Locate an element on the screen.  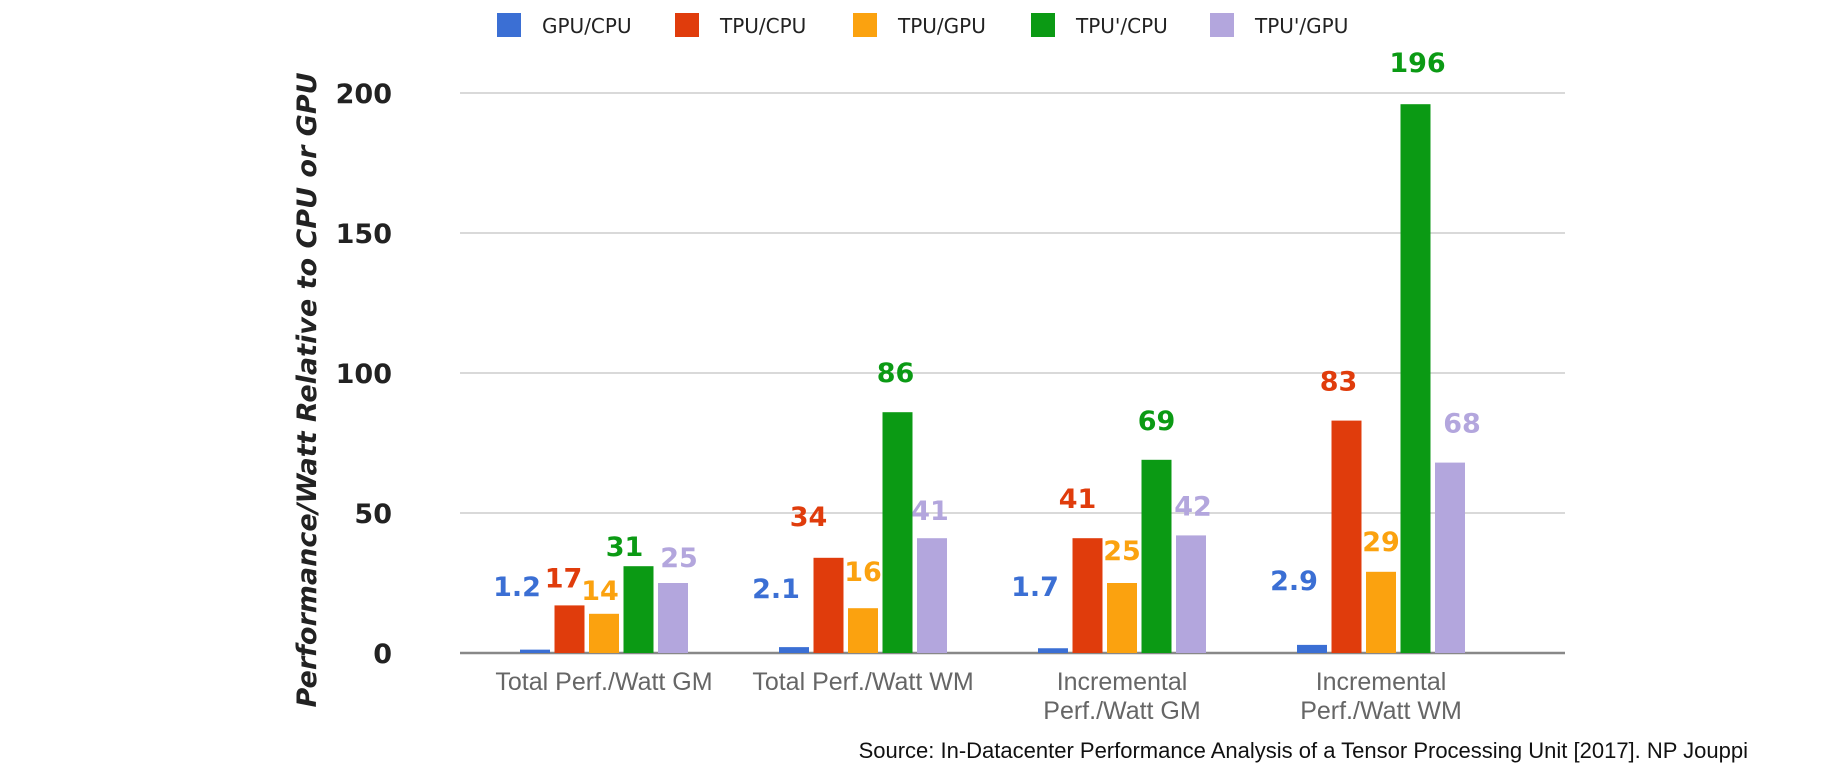
data-label: 86 is located at coordinates (896, 373).